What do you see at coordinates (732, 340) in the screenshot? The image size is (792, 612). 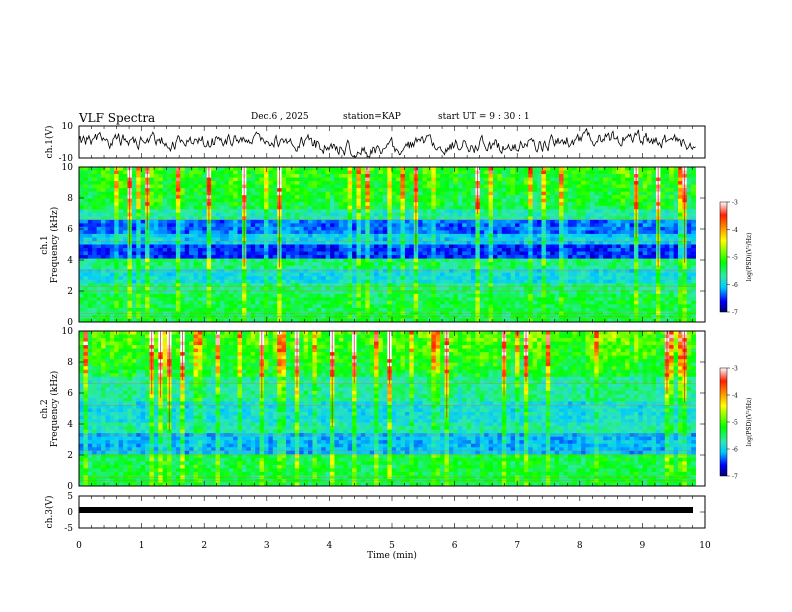 I see `colorbar-ticks: -3 -4 -5 -6 -7 -3 -4 -5 -6 -7` at bounding box center [732, 340].